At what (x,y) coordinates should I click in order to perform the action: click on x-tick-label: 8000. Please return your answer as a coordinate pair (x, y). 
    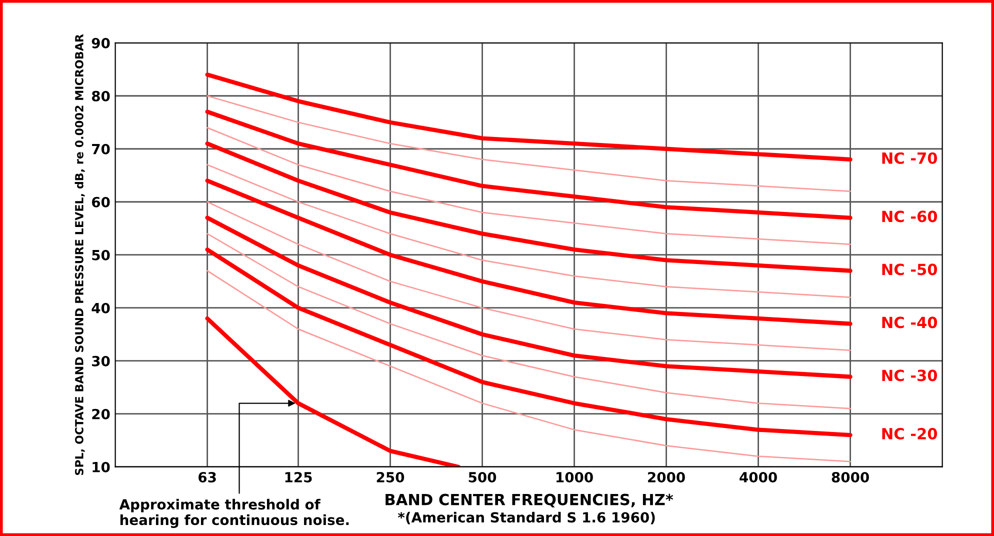
    Looking at the image, I should click on (850, 477).